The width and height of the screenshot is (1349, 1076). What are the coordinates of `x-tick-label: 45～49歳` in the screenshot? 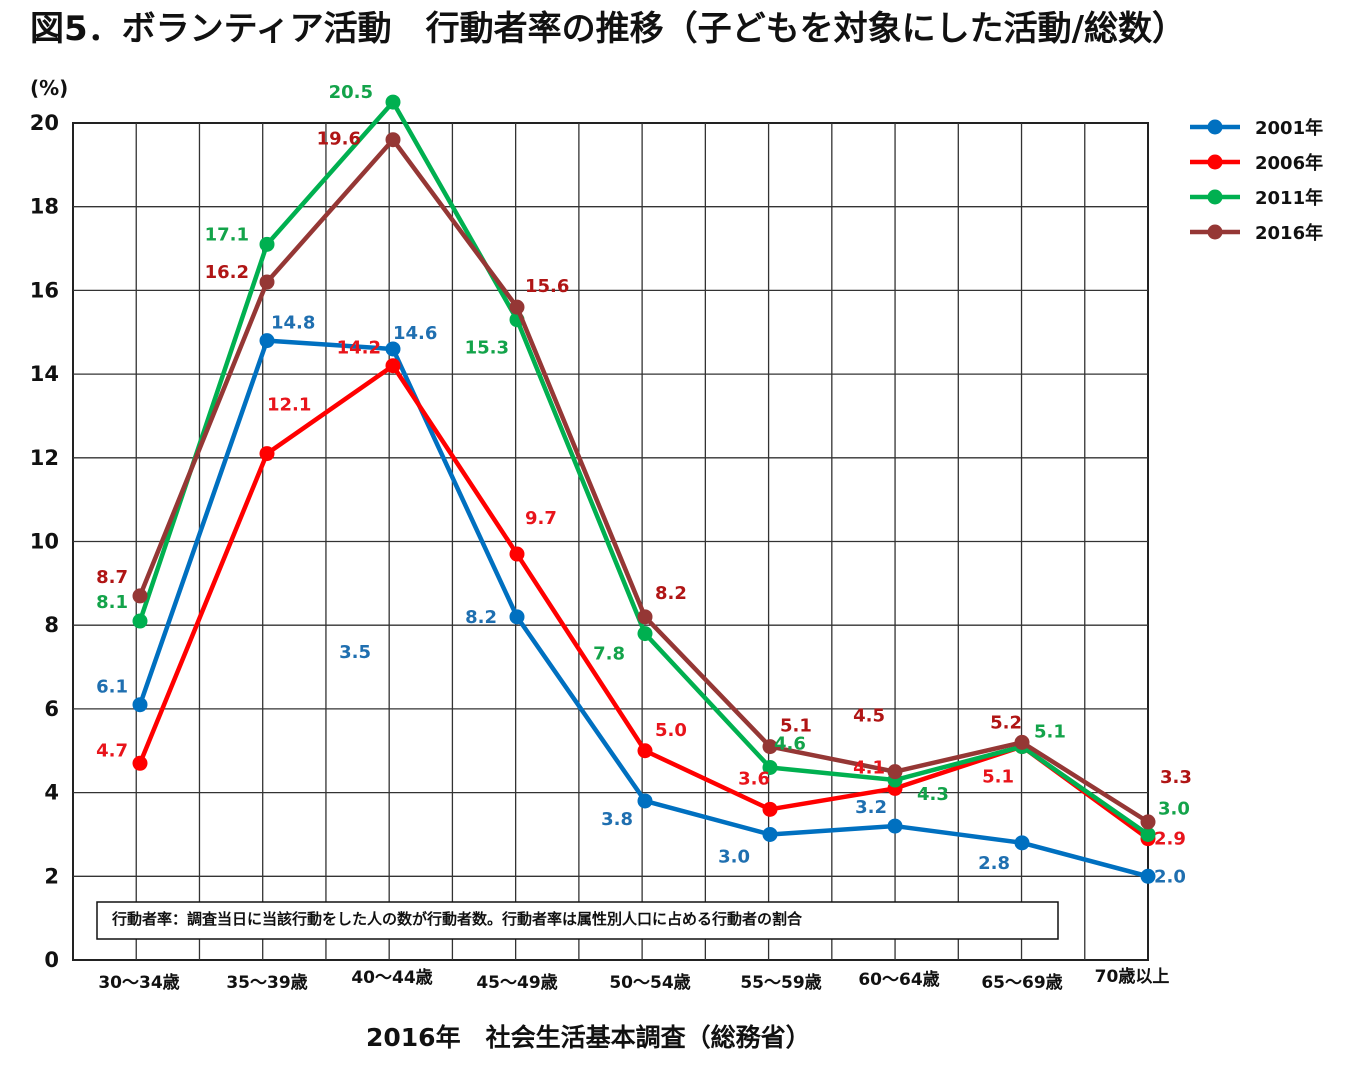 It's located at (516, 982).